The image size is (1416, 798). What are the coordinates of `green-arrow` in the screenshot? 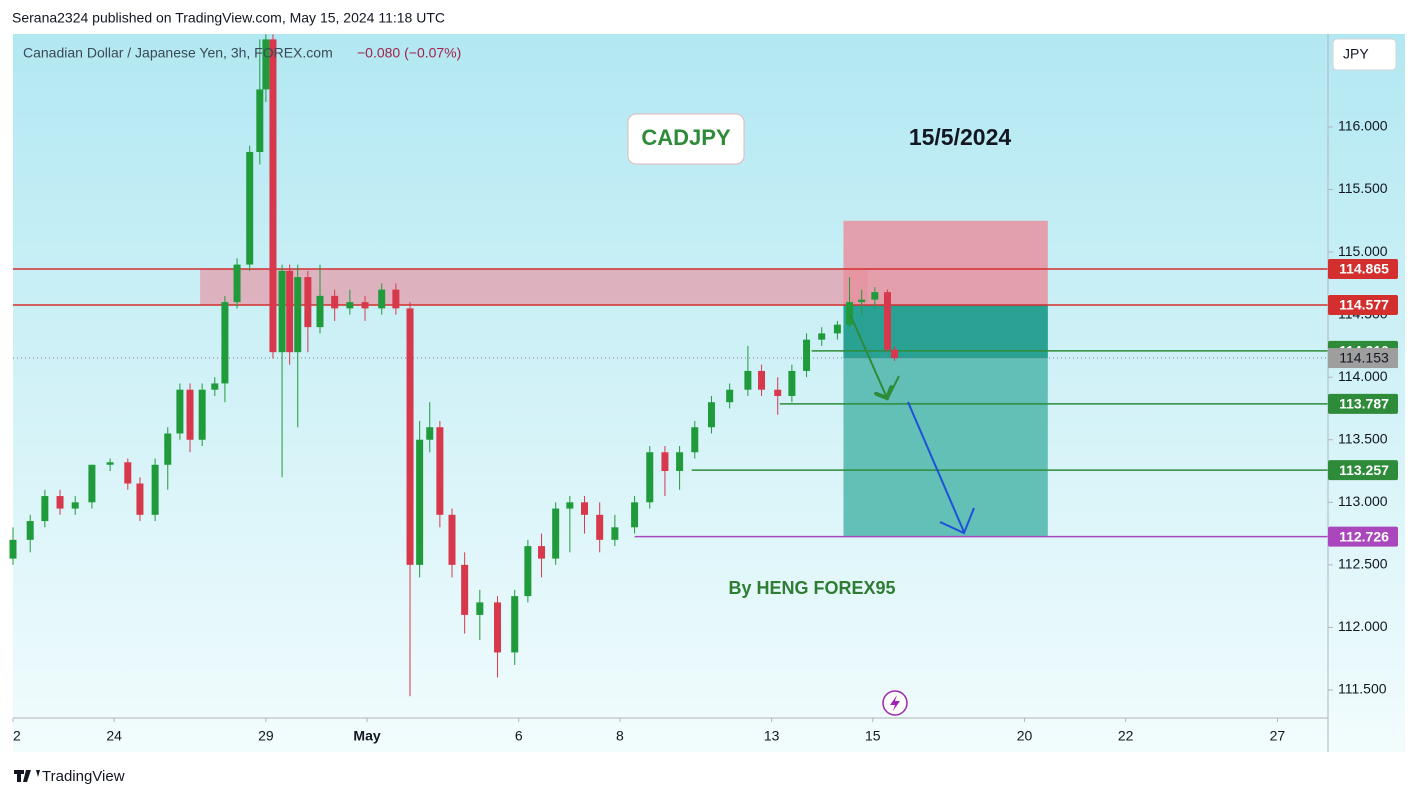 It's located at (868, 355).